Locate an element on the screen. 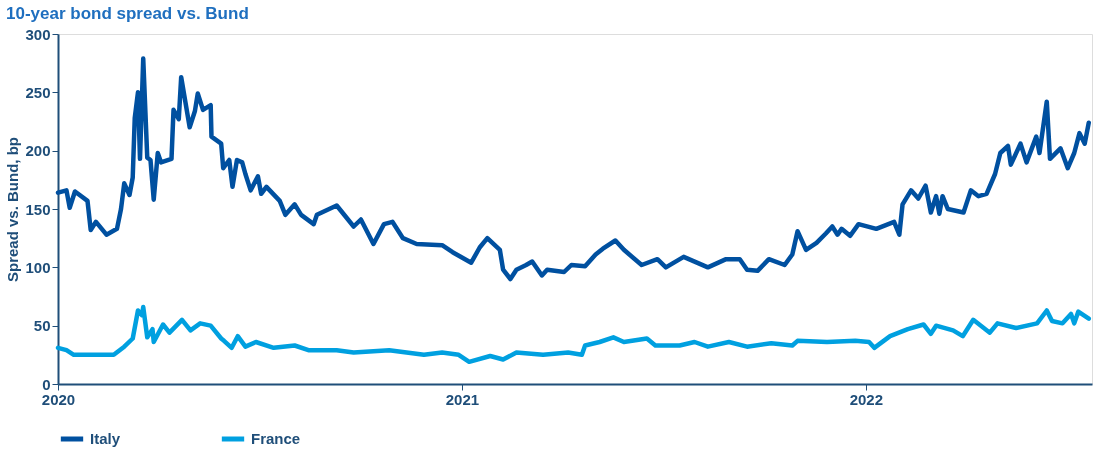 The width and height of the screenshot is (1112, 454). y-tick-label: 150 is located at coordinates (38, 209).